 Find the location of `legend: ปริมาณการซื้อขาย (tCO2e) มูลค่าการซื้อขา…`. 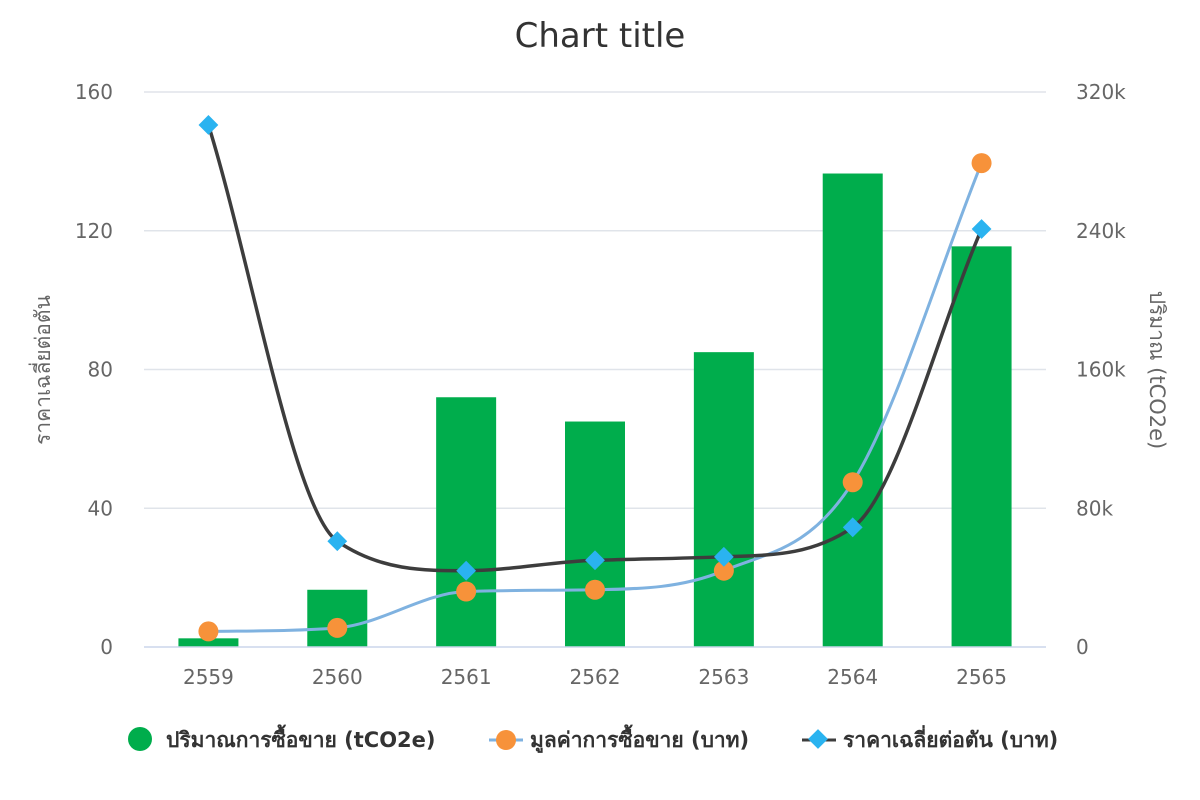

legend: ปริมาณการซื้อขาย (tCO2e) มูลค่าการซื้อขา… is located at coordinates (593, 739).